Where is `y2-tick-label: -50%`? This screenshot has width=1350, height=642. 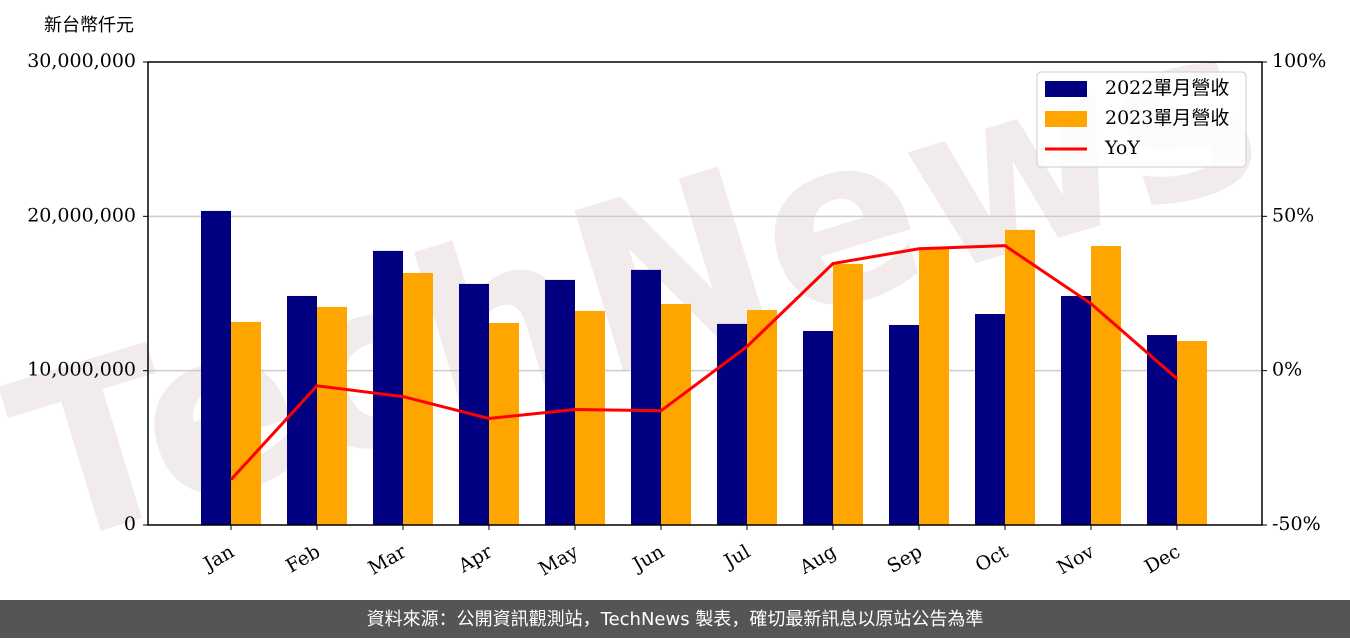
y2-tick-label: -50% is located at coordinates (1296, 524).